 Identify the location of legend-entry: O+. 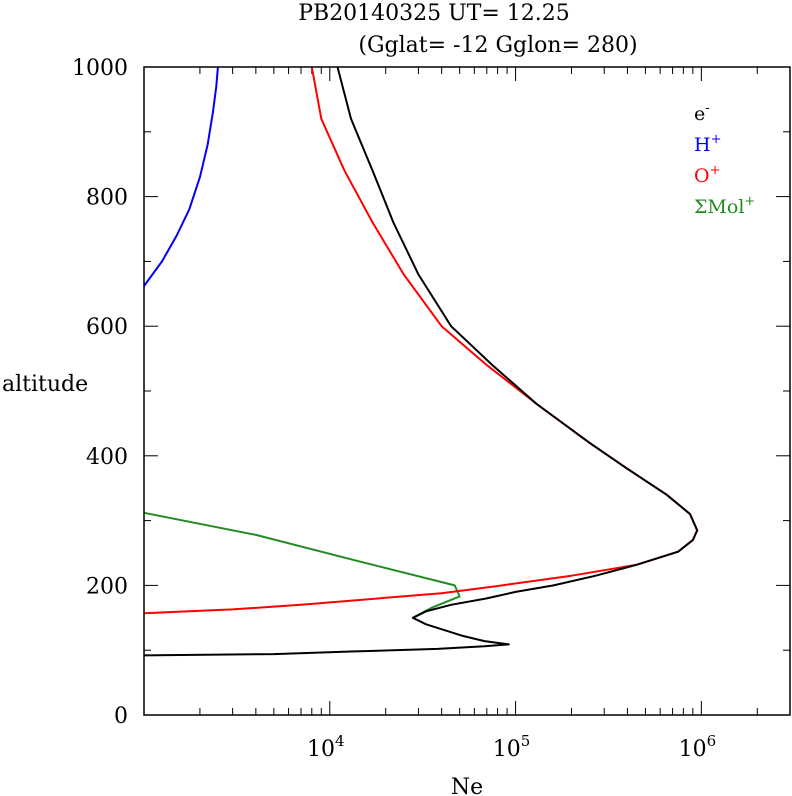
(707, 175).